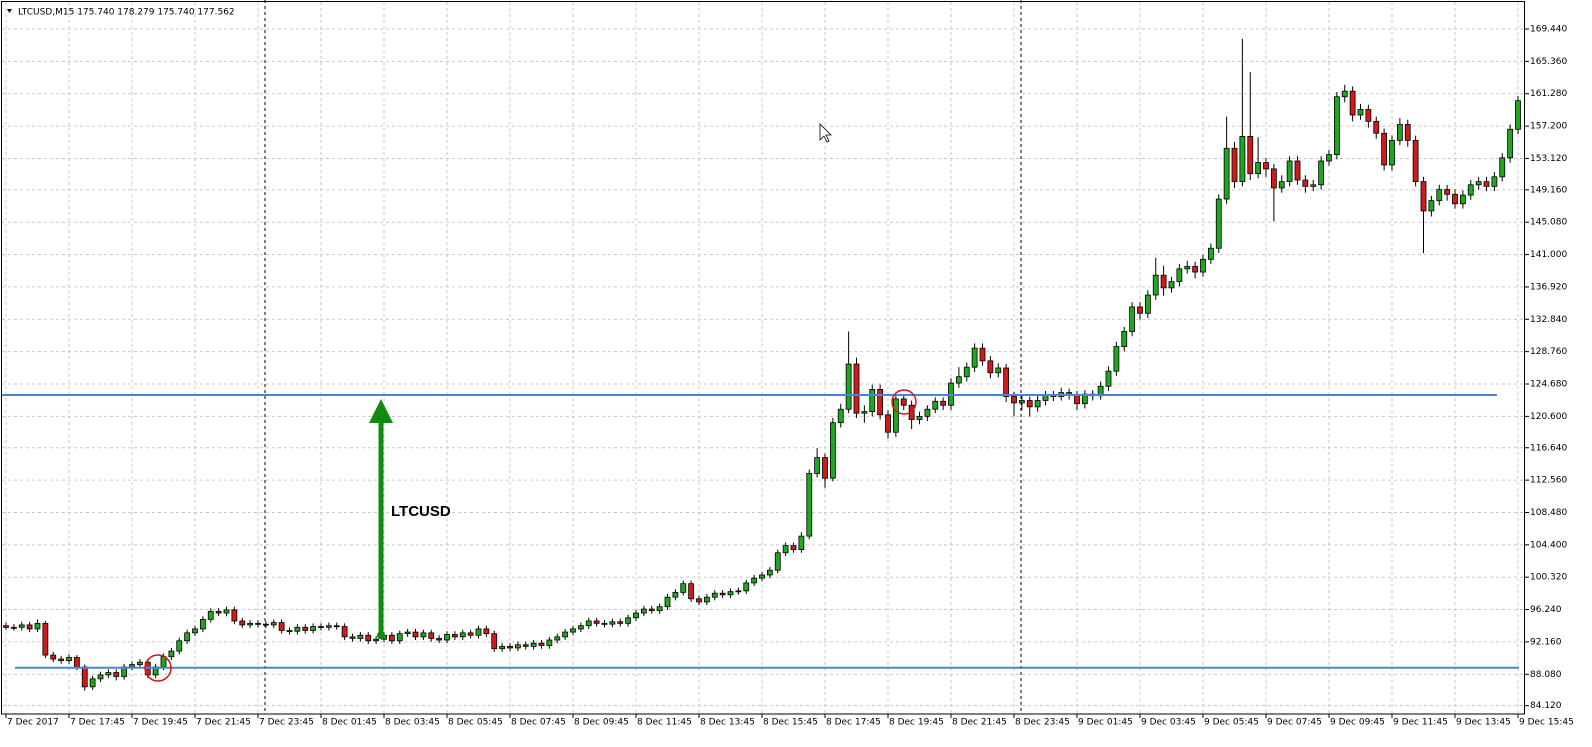 This screenshot has height=747, width=1592. I want to click on y-tick-label: 136.920, so click(1548, 287).